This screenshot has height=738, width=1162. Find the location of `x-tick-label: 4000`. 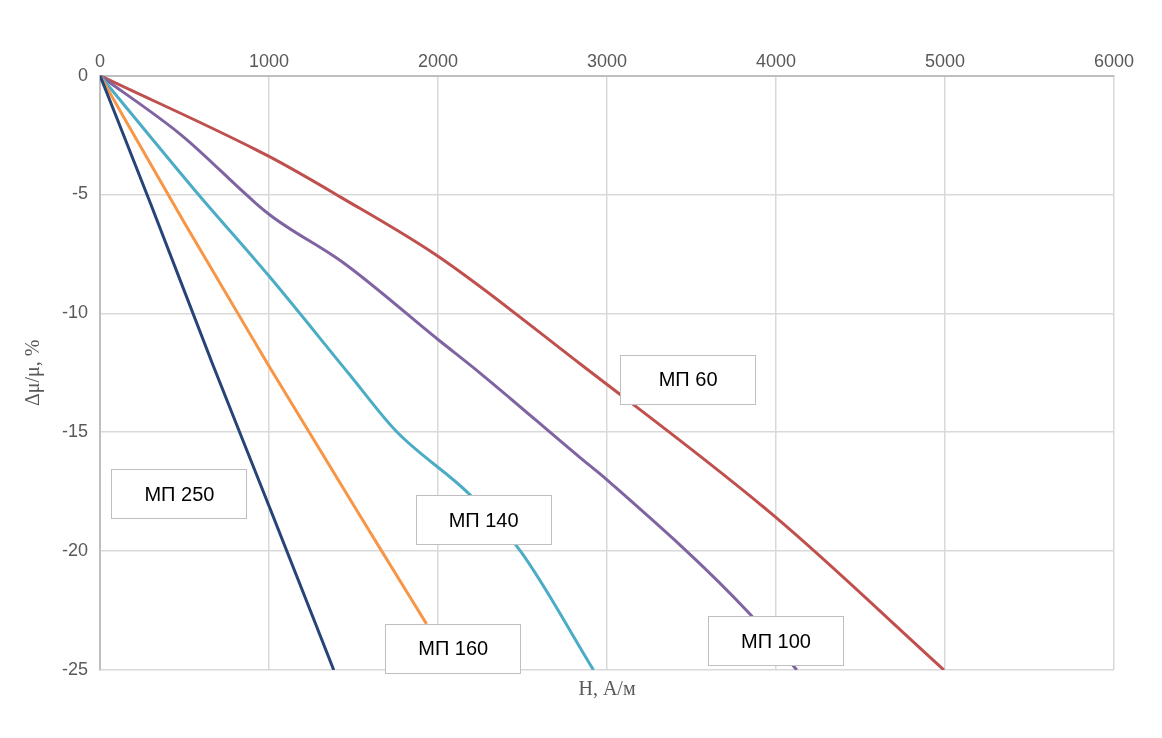

x-tick-label: 4000 is located at coordinates (776, 60).